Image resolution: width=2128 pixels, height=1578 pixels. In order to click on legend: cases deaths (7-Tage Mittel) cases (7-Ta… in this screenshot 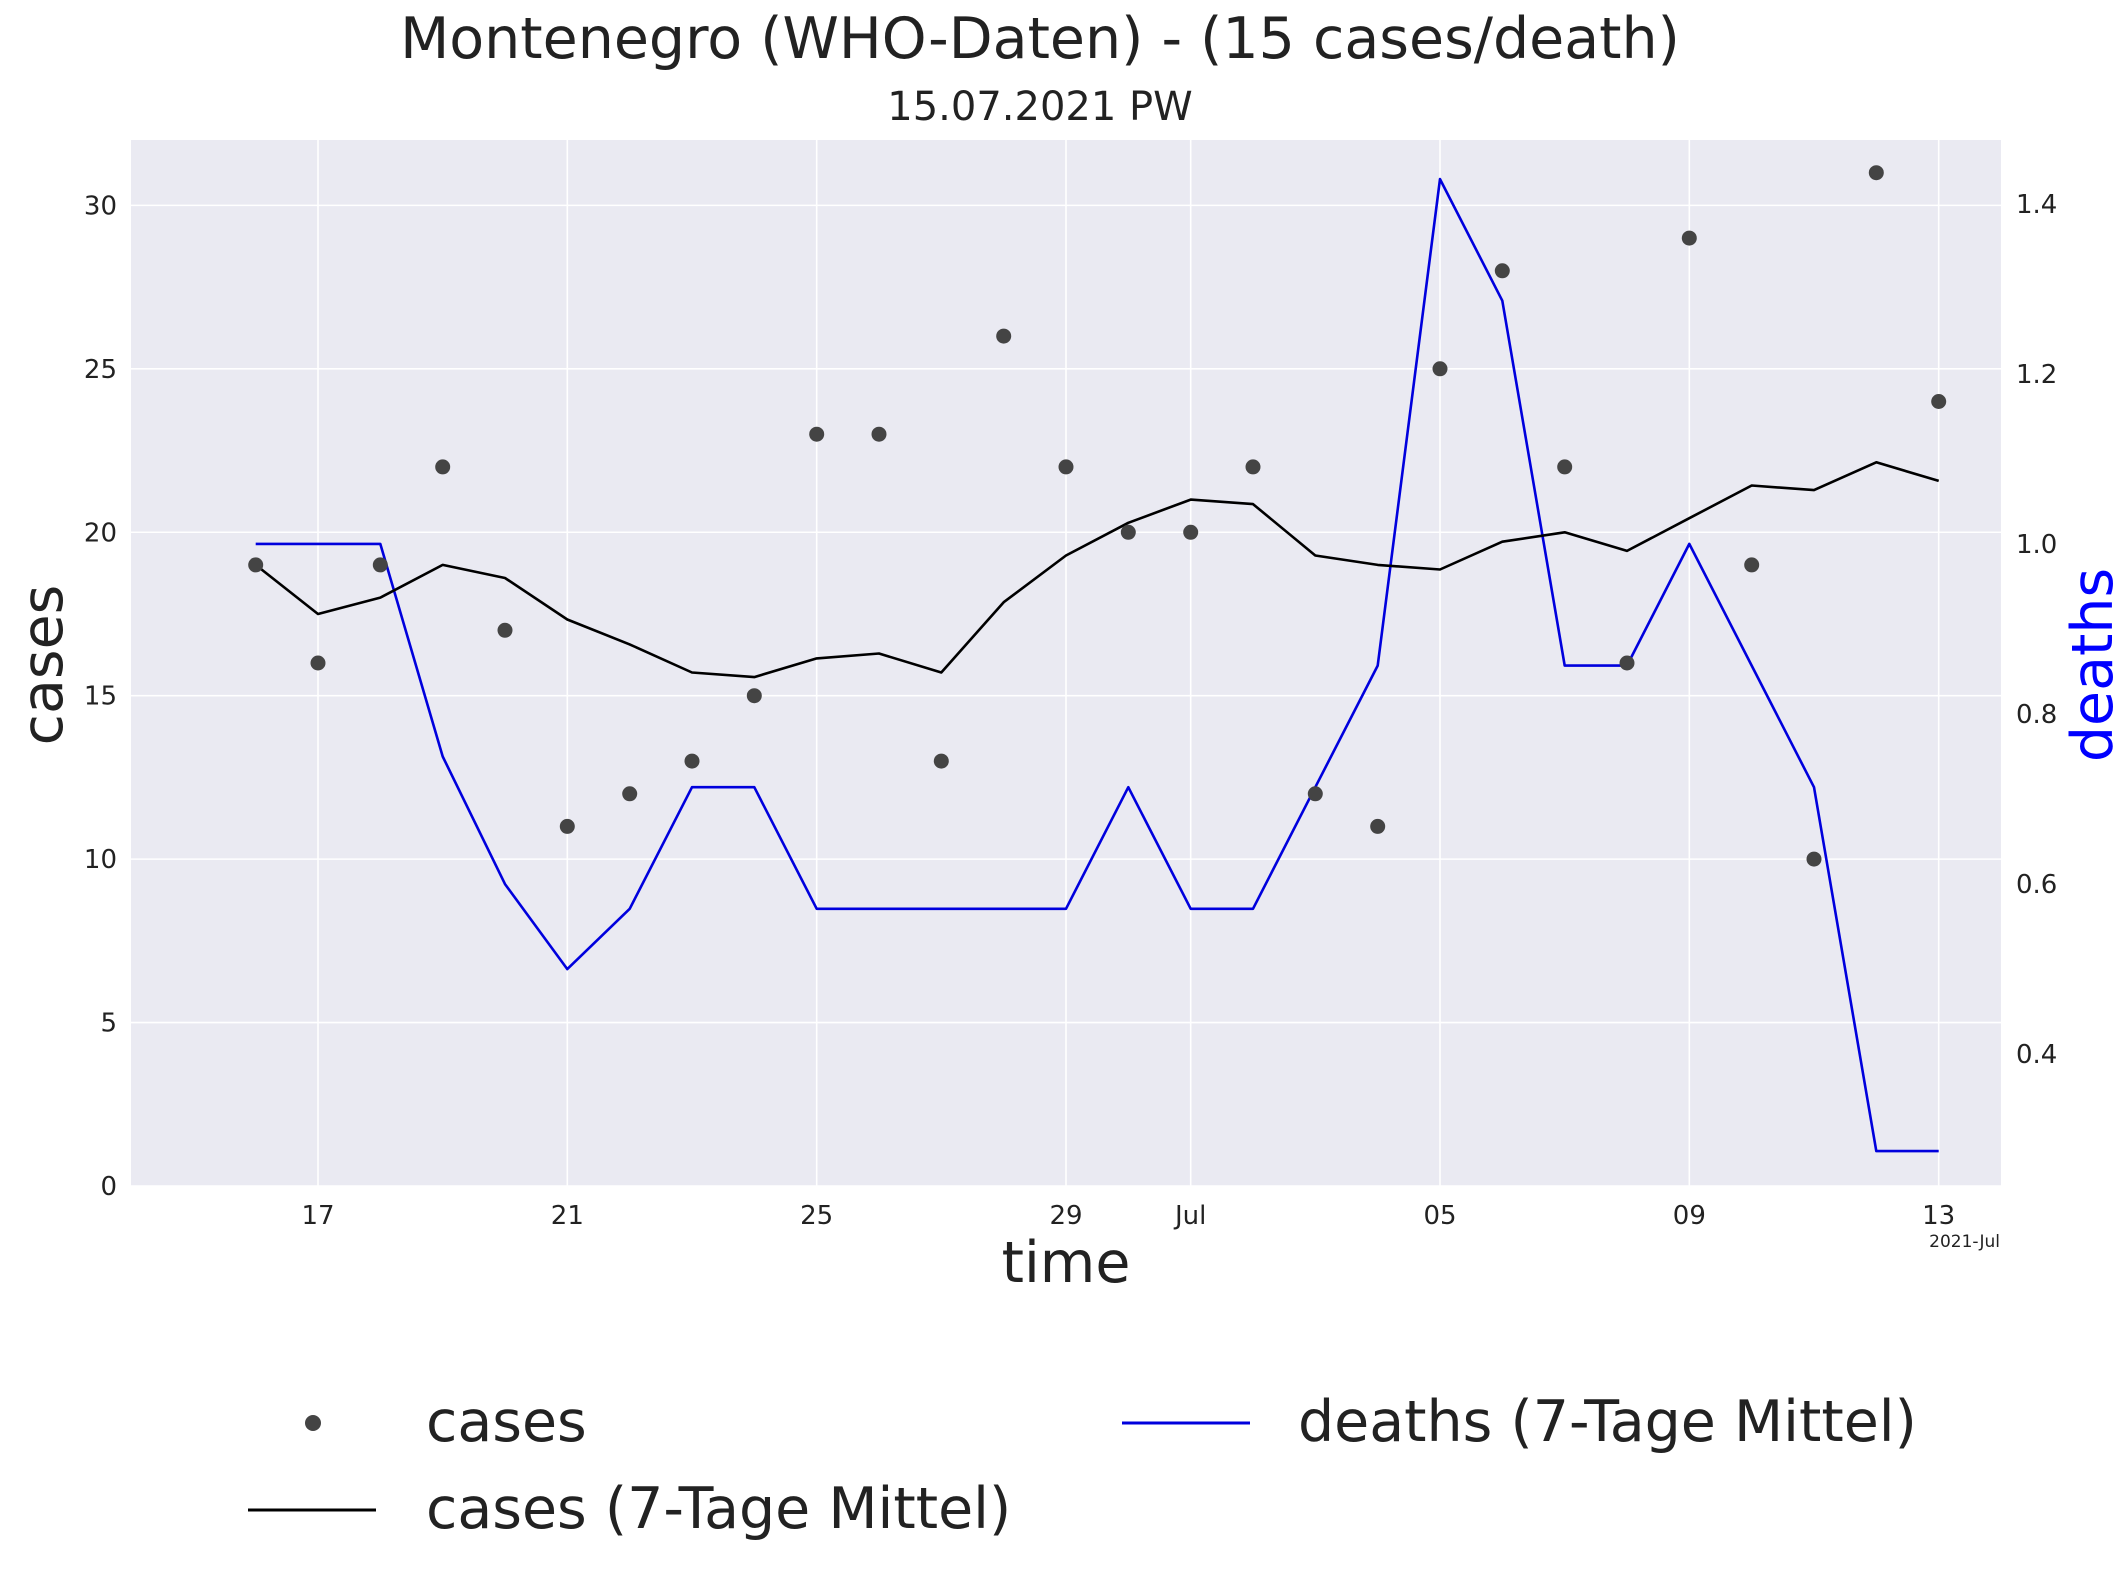, I will do `click(1082, 1465)`.